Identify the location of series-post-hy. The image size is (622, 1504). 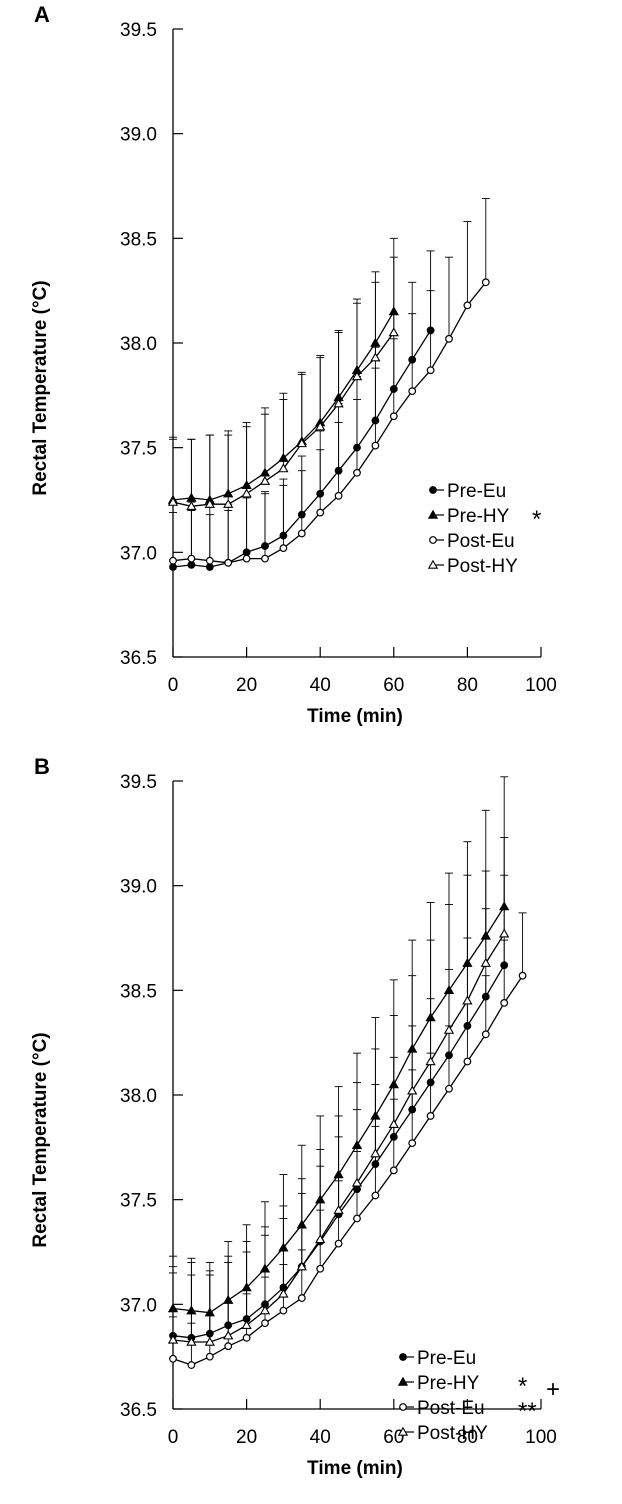
(283, 383).